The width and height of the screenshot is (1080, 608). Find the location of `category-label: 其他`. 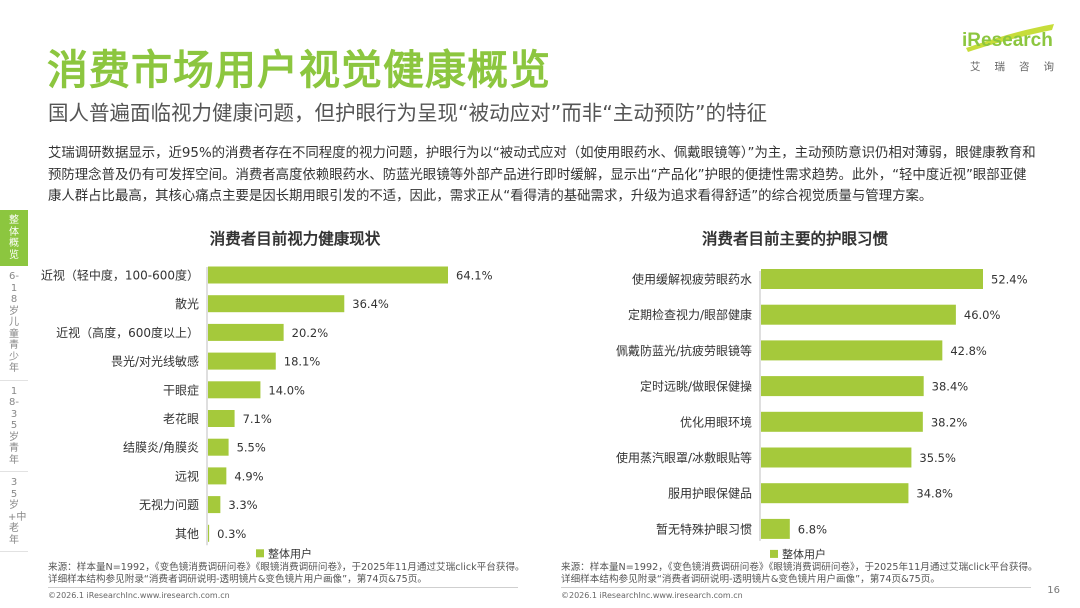

category-label: 其他 is located at coordinates (187, 534).